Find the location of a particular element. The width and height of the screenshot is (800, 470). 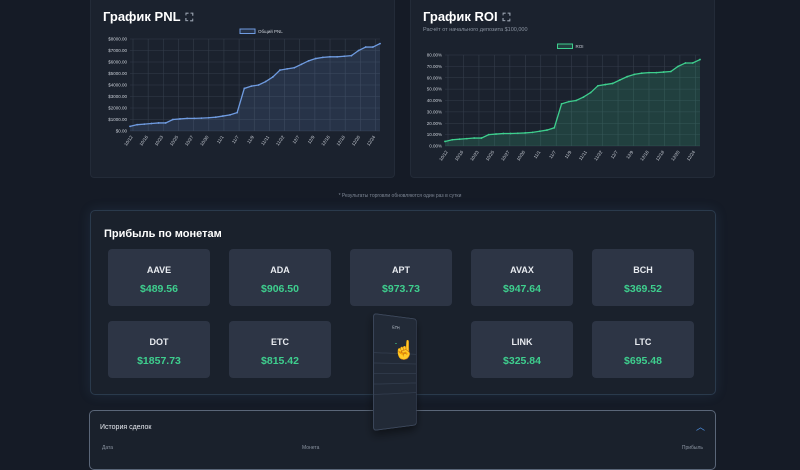

pnl-title: График PNL ⛶ is located at coordinates (148, 17).